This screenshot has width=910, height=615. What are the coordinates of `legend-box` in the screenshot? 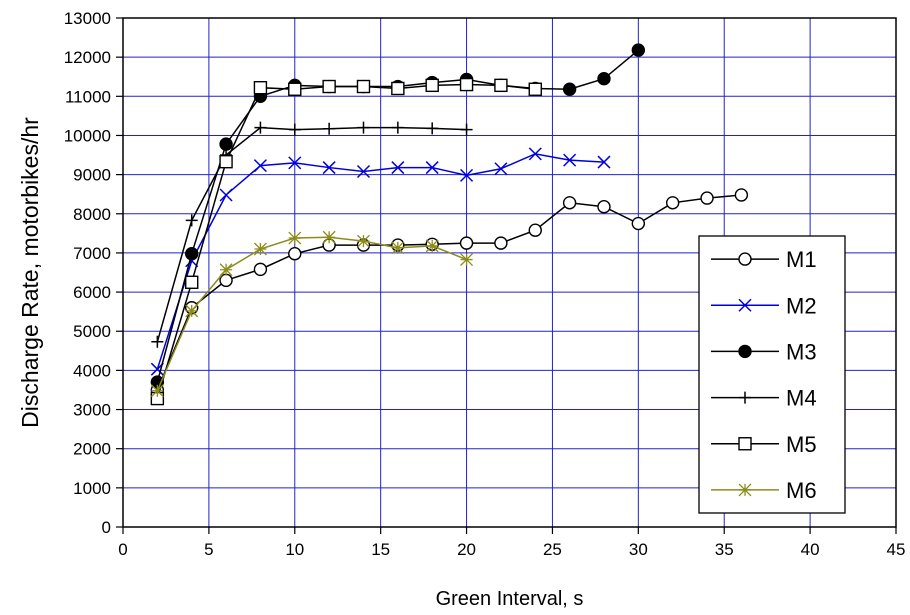 It's located at (772, 374).